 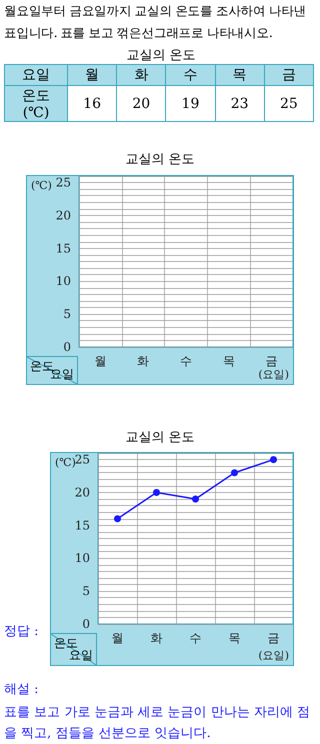 I want to click on text: 정답 :, so click(x=21, y=631).